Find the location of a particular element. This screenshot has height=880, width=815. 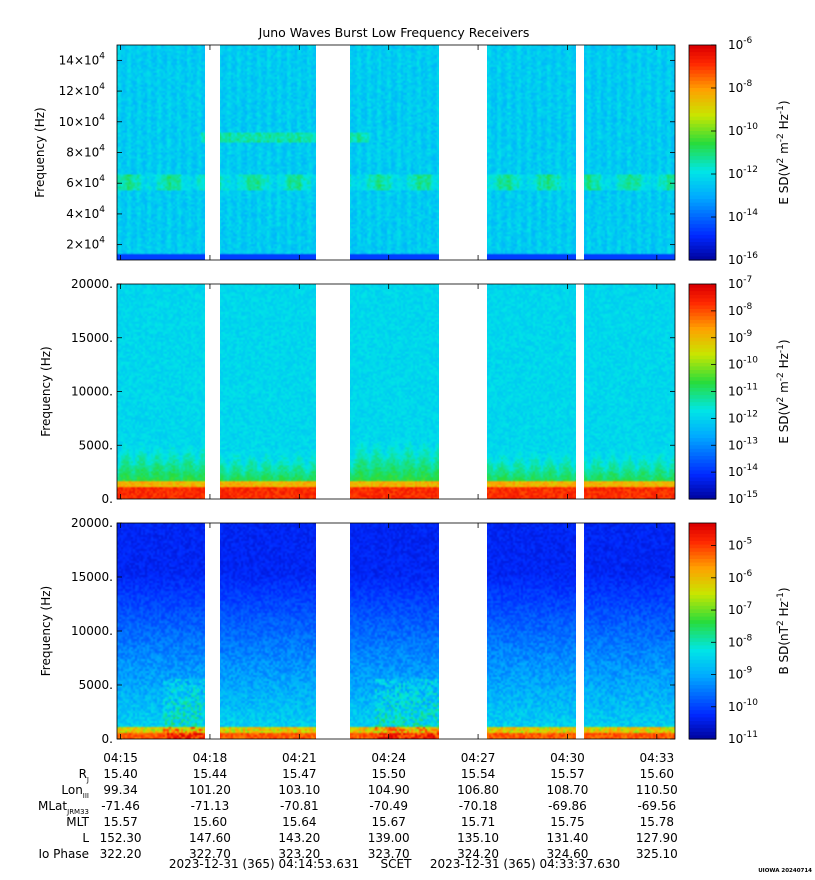

colorbar-tick-label: 10⁻¹⁶ is located at coordinates (743, 259).